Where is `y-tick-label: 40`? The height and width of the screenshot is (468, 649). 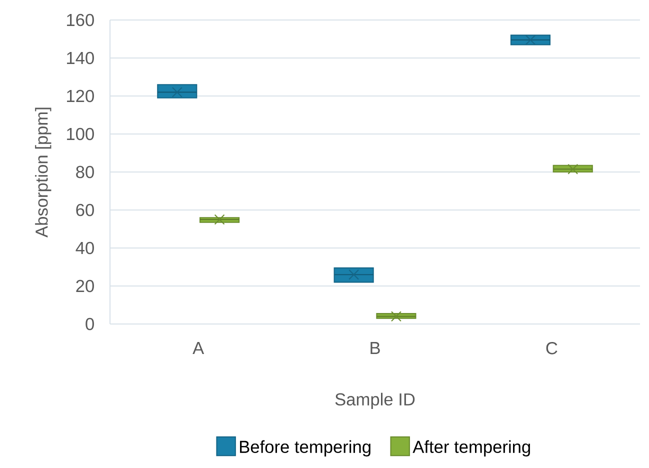
y-tick-label: 40 is located at coordinates (85, 248).